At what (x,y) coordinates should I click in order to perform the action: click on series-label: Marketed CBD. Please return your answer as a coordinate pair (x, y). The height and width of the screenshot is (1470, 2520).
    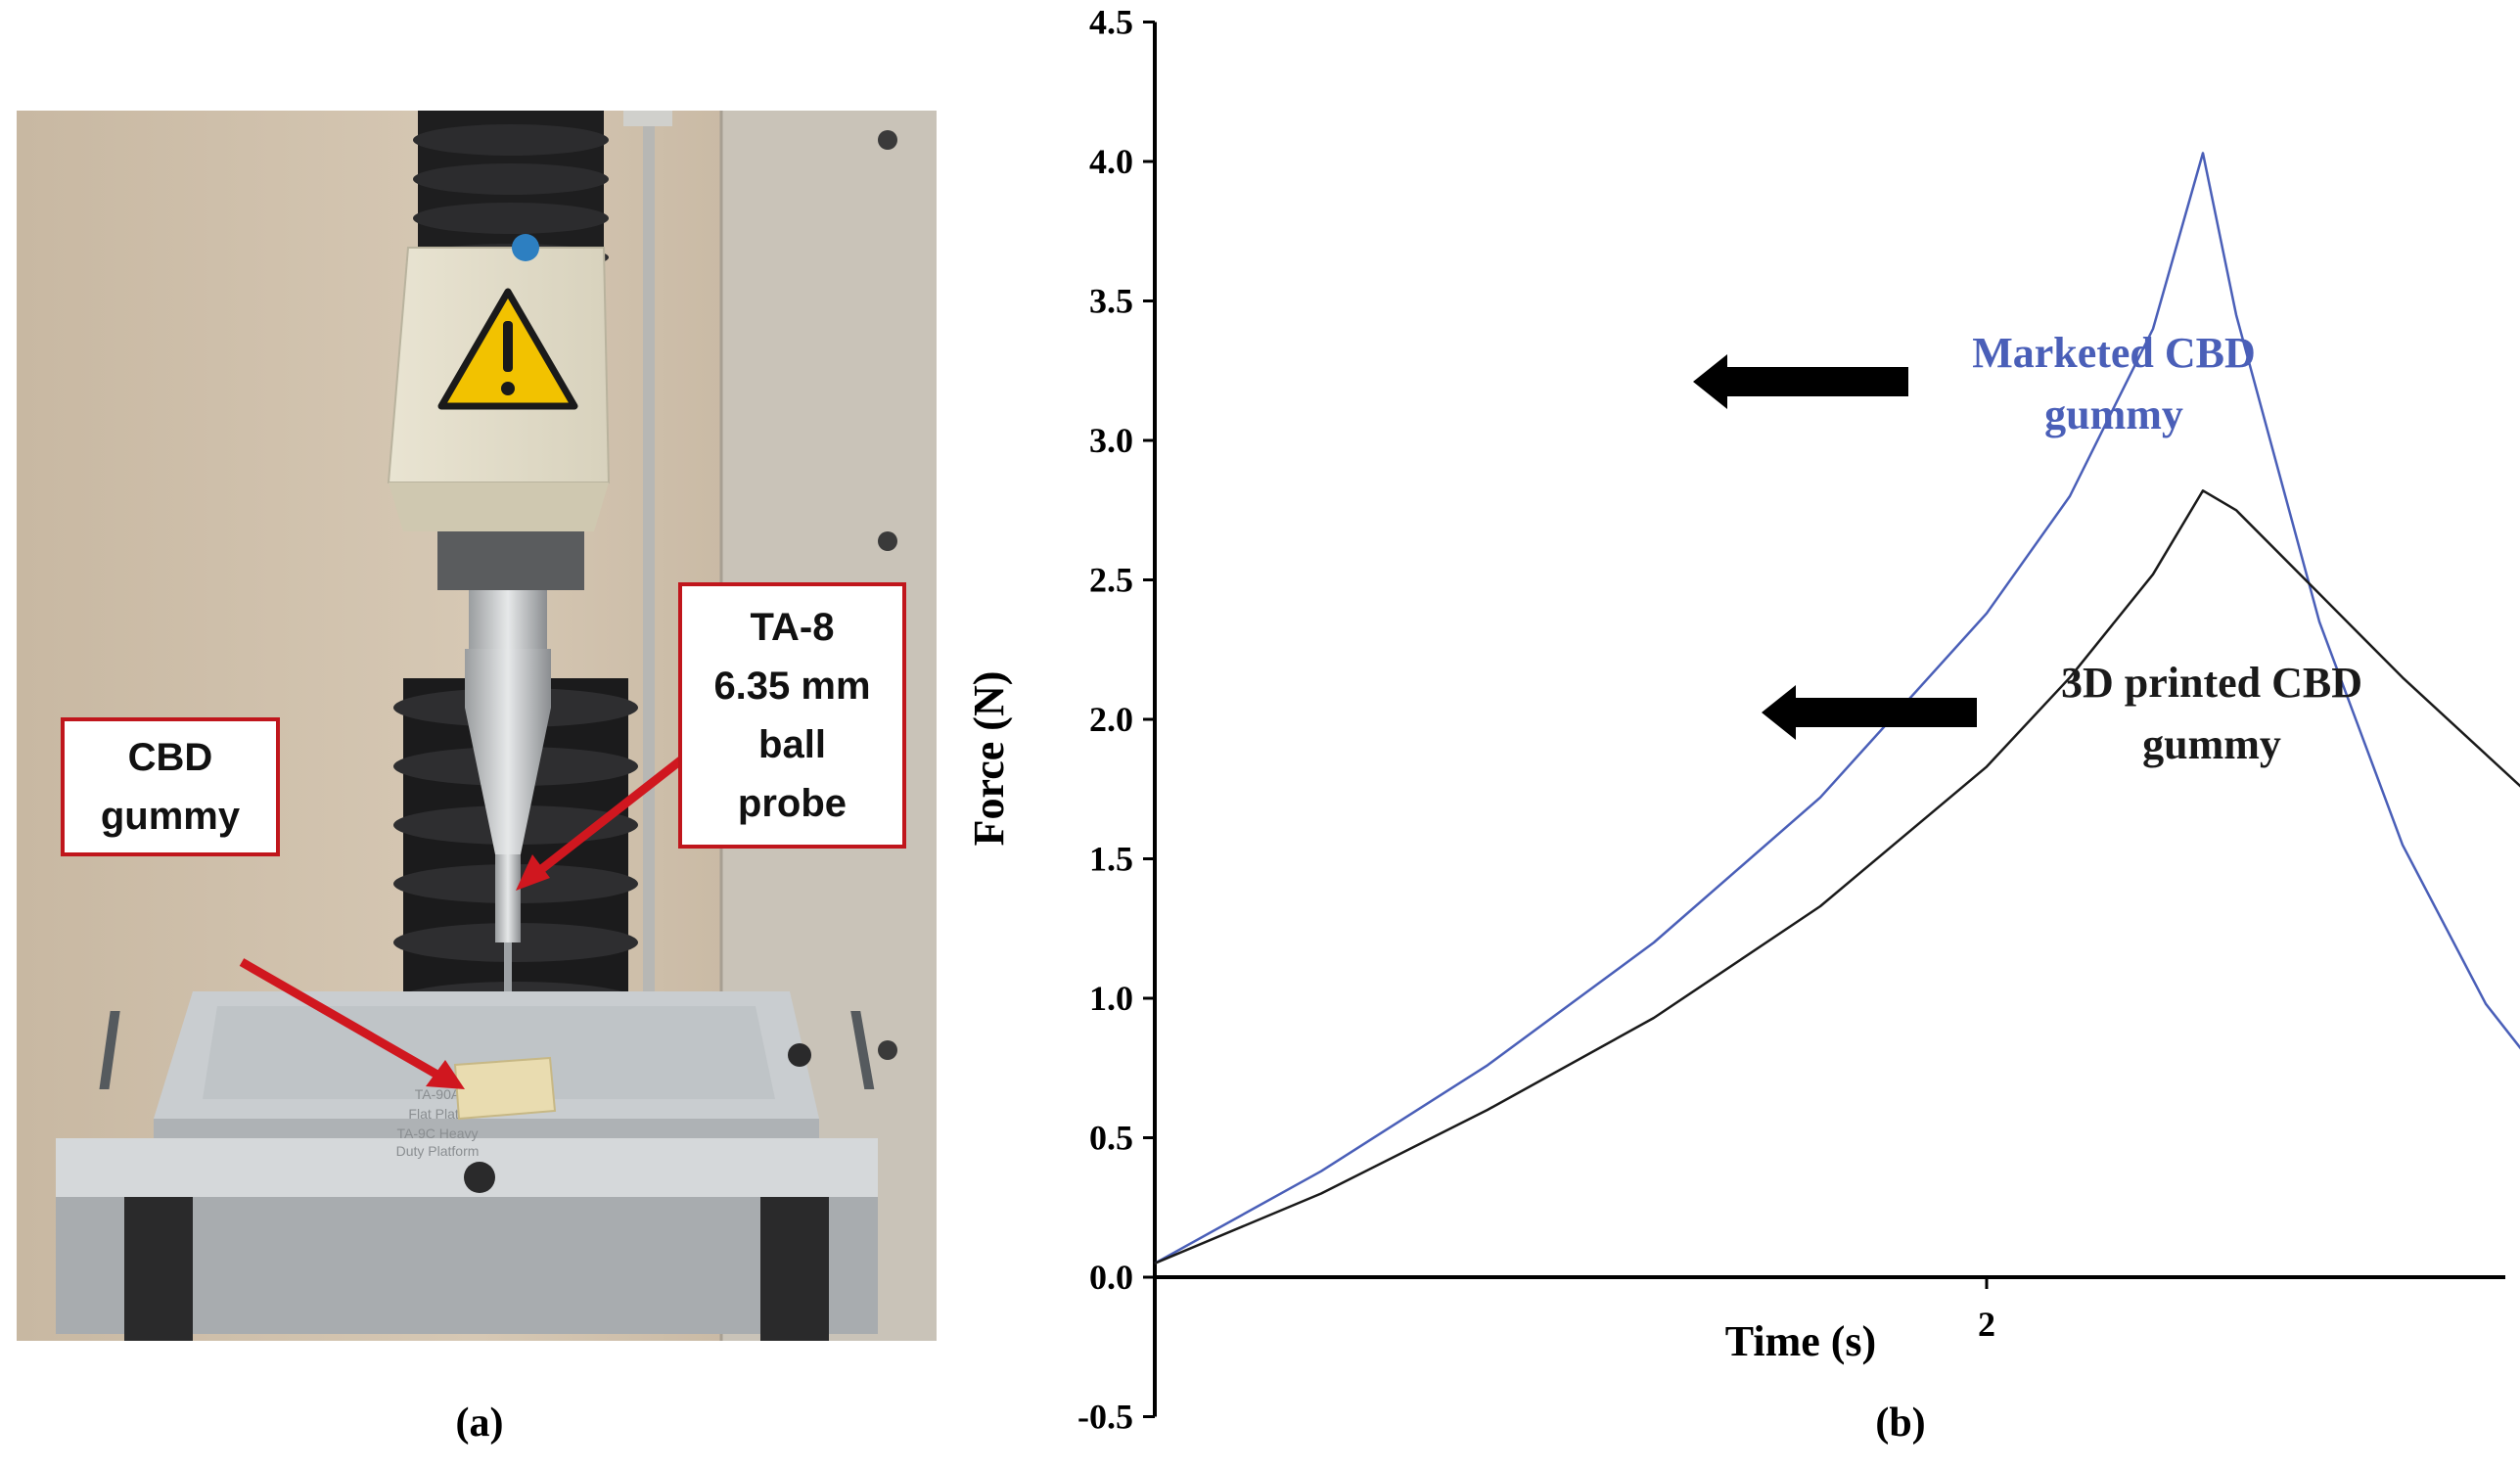
    Looking at the image, I should click on (2114, 353).